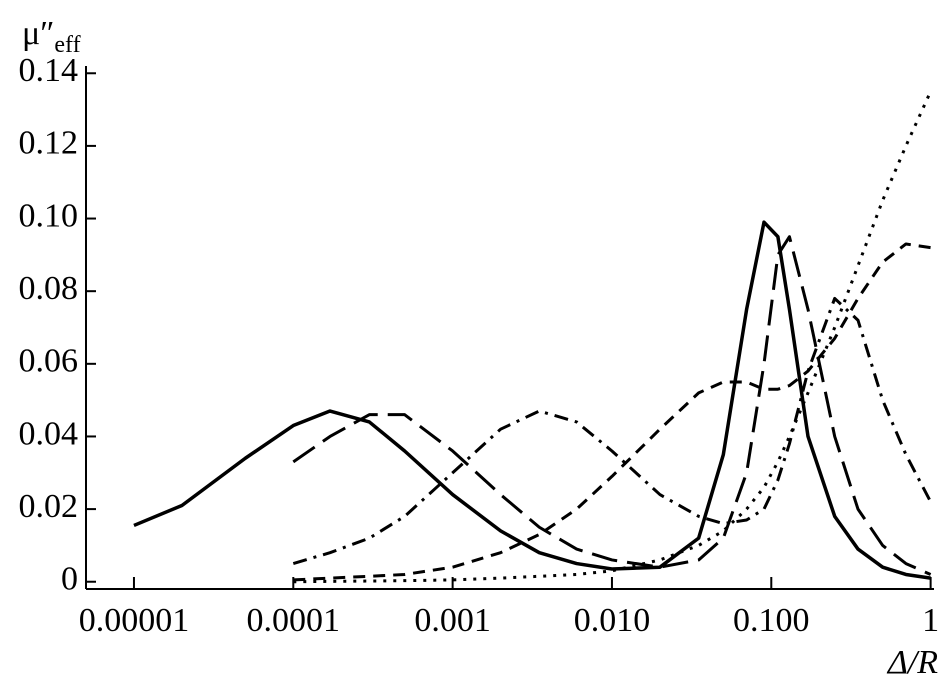 The height and width of the screenshot is (691, 945). I want to click on y-tick-label: 0.08, so click(49, 288).